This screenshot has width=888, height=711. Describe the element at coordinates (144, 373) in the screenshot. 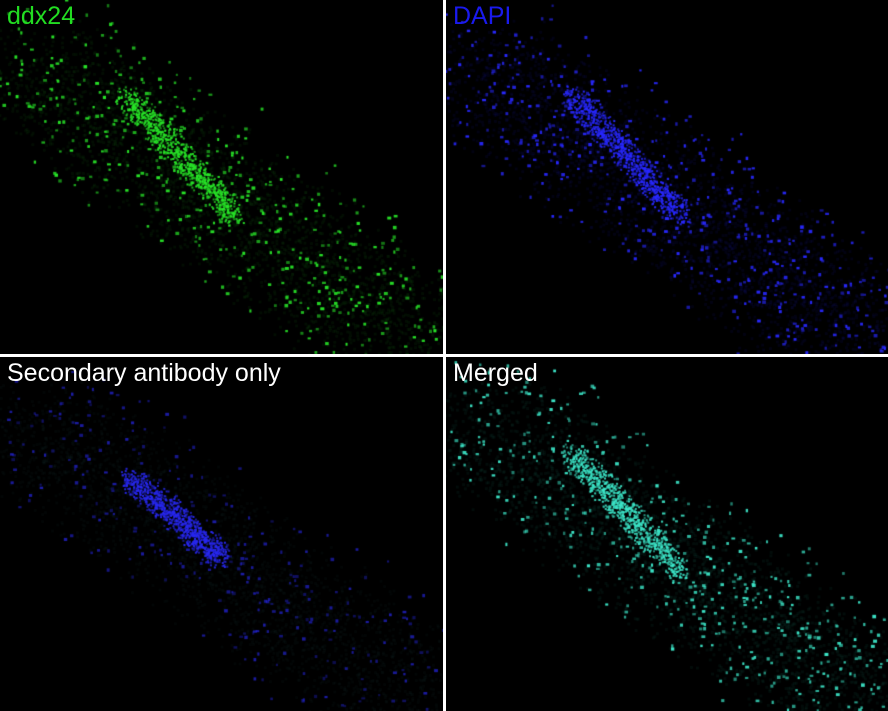

I see `panel-label-secondary: Secondary antibody only` at that location.